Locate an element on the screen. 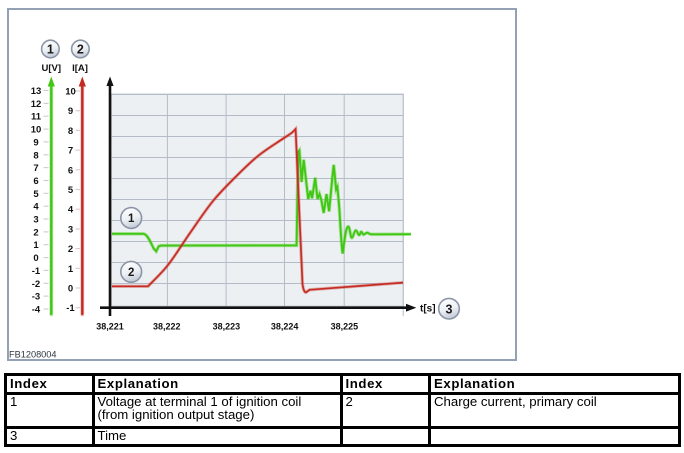 The height and width of the screenshot is (453, 684). svg-text: FB1208004 is located at coordinates (33, 355).